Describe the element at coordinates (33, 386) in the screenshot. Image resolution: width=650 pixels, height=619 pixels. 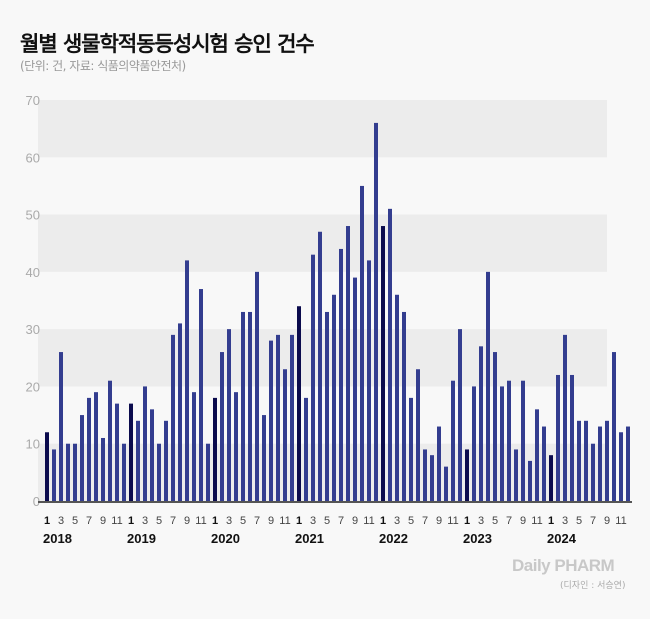
I see `y-tick-label: 20` at that location.